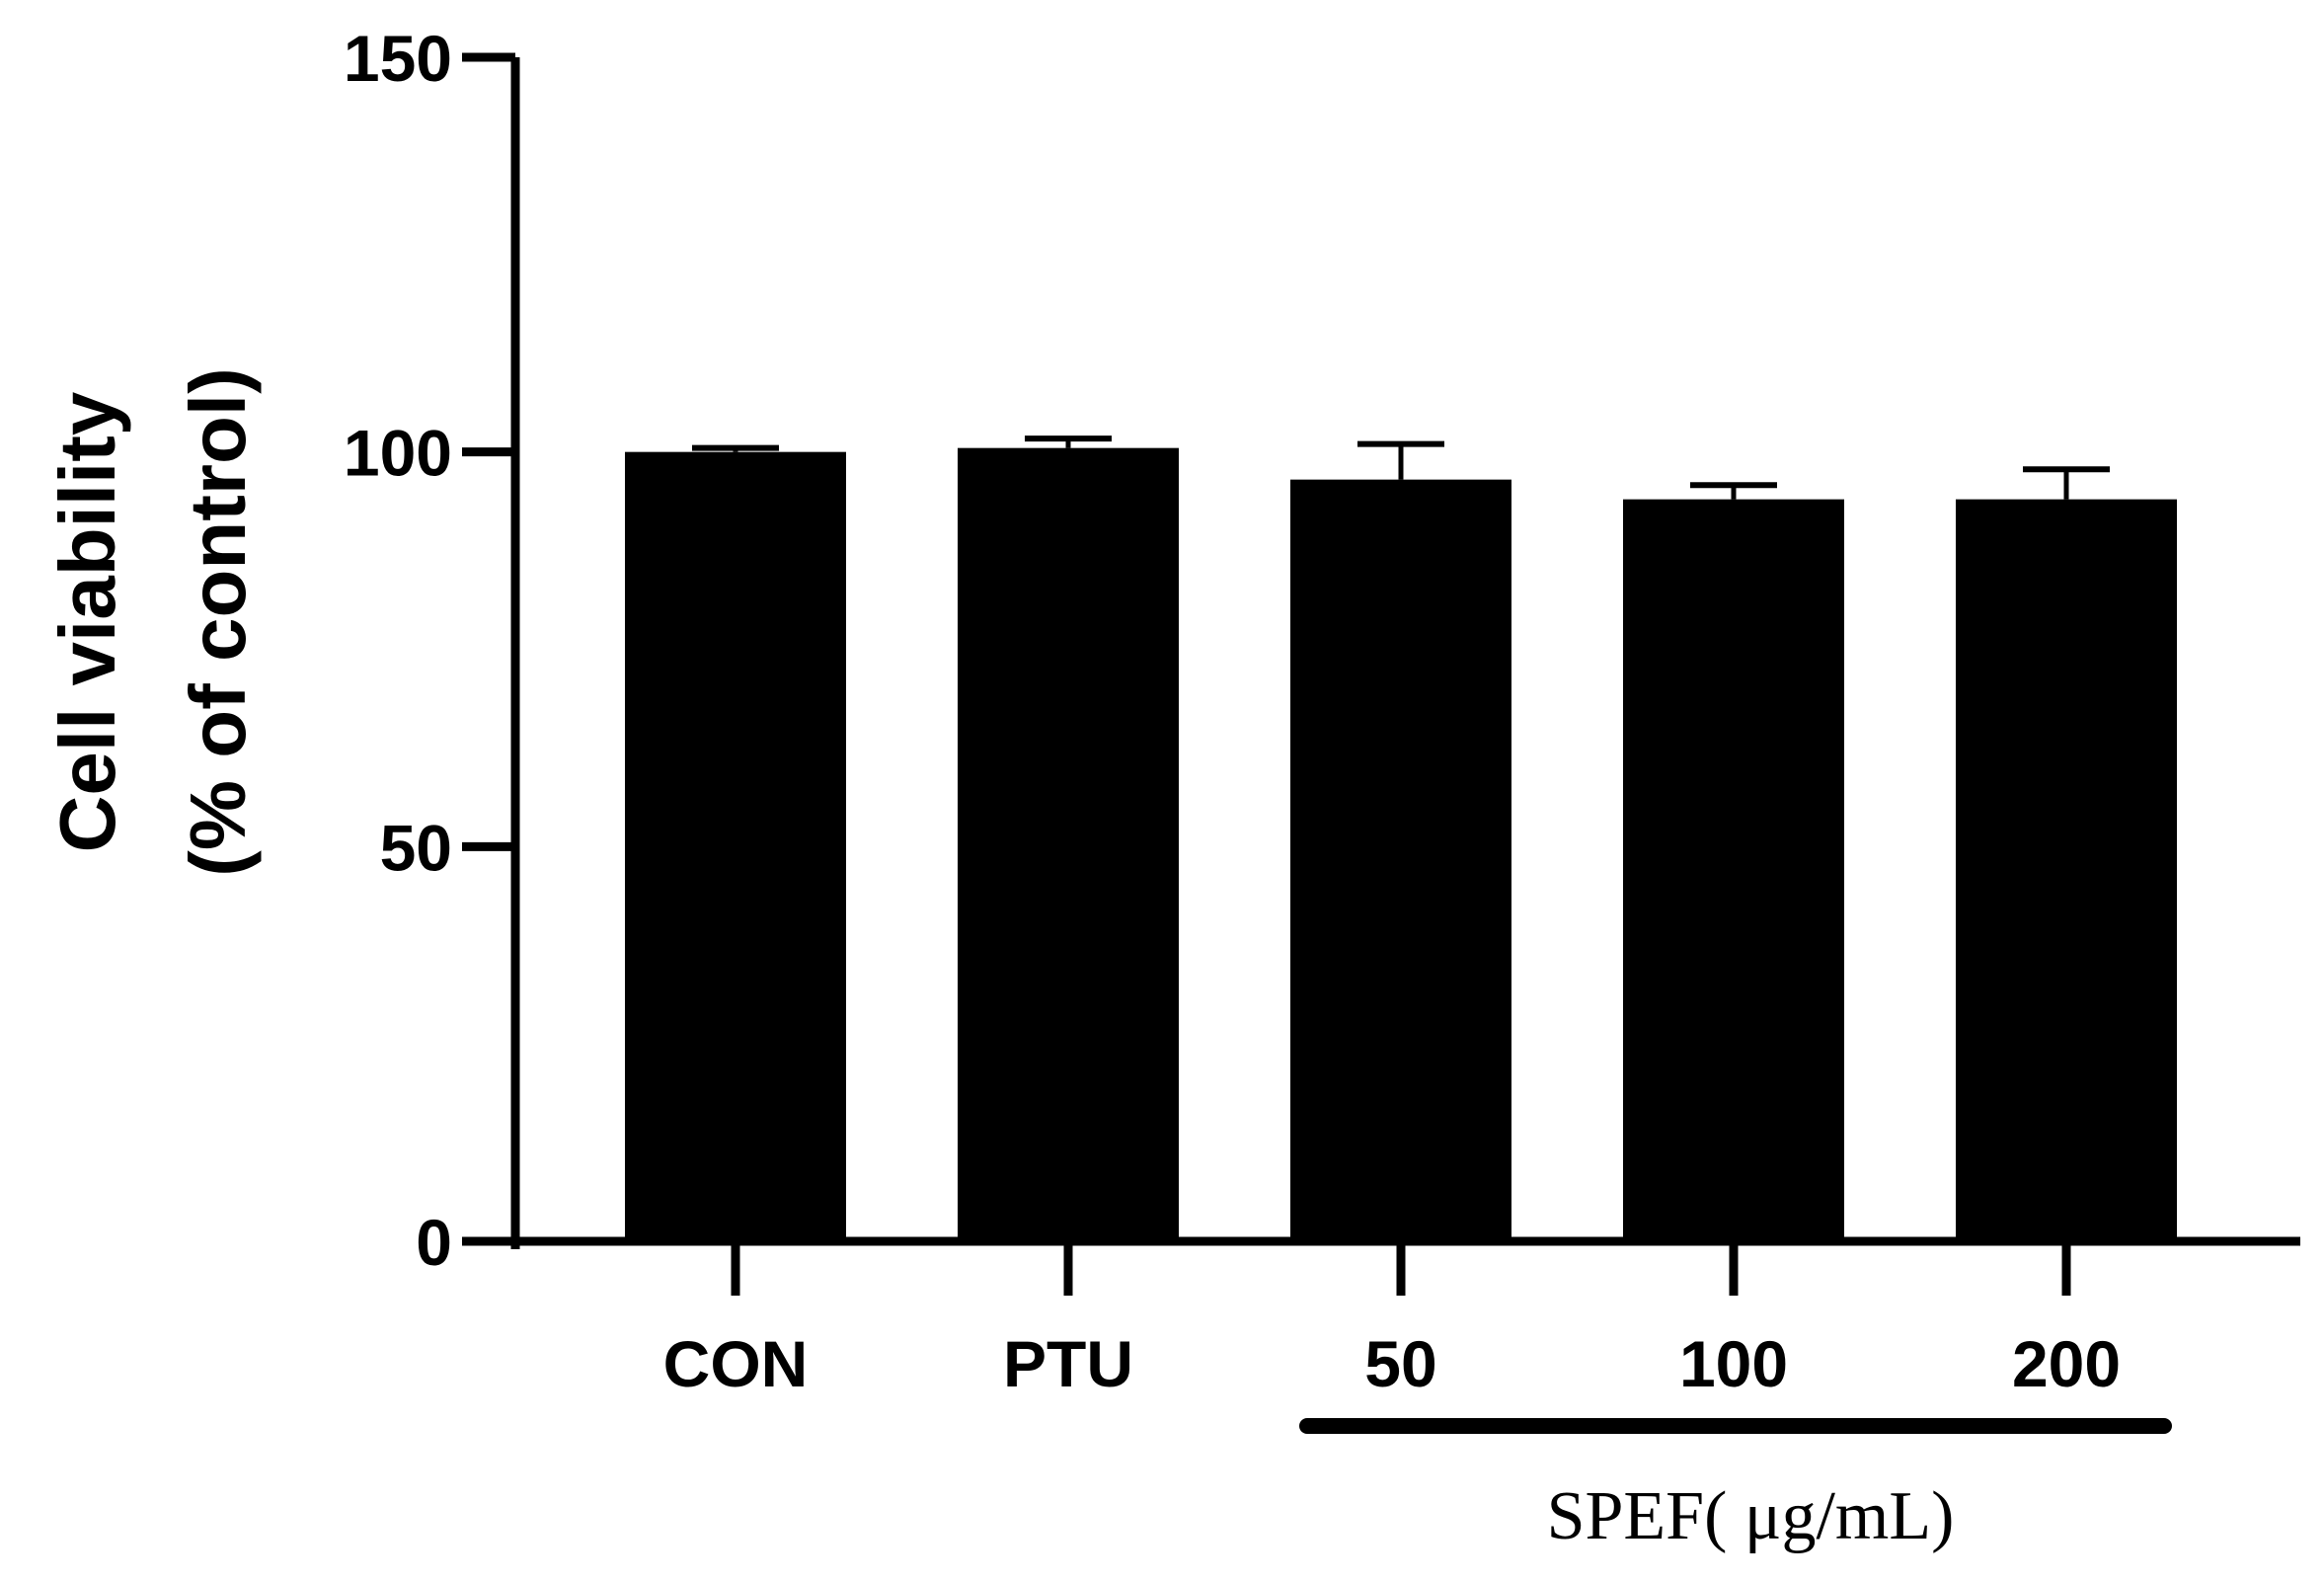 This screenshot has width=2324, height=1582. I want to click on y-axis: 0 50 100 150, so click(432, 650).